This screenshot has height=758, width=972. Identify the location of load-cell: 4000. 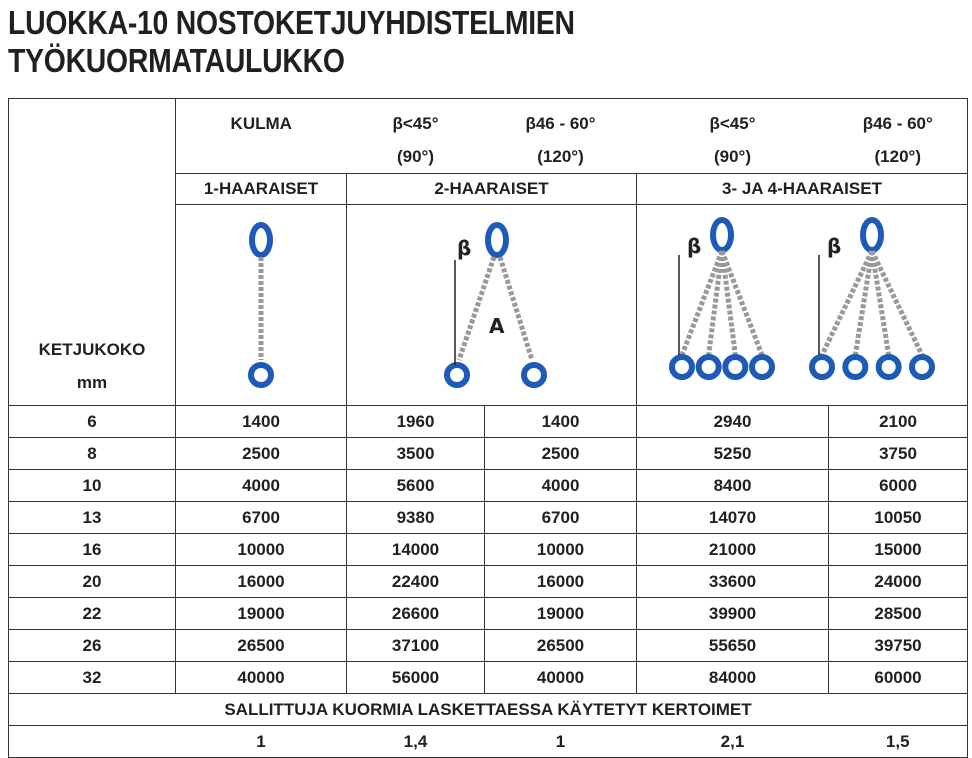
(261, 485).